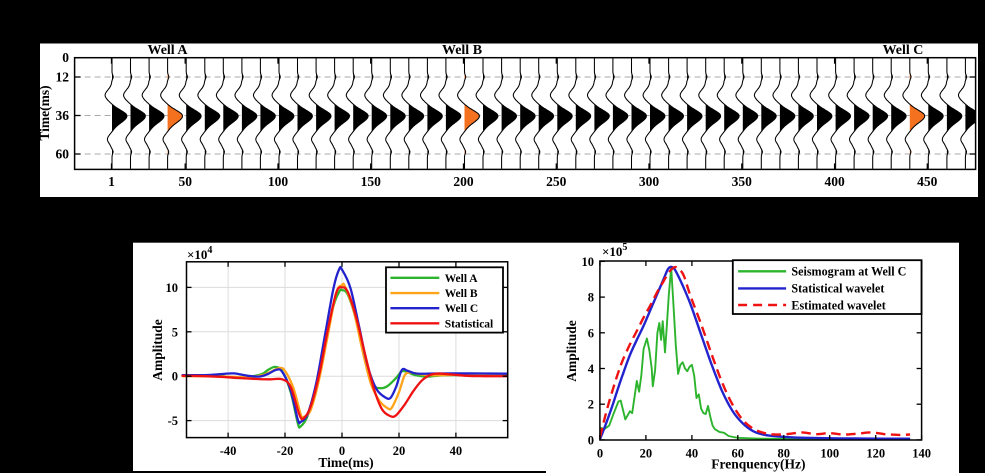 The image size is (985, 473). What do you see at coordinates (285, 451) in the screenshot?
I see `svg-text: -20` at bounding box center [285, 451].